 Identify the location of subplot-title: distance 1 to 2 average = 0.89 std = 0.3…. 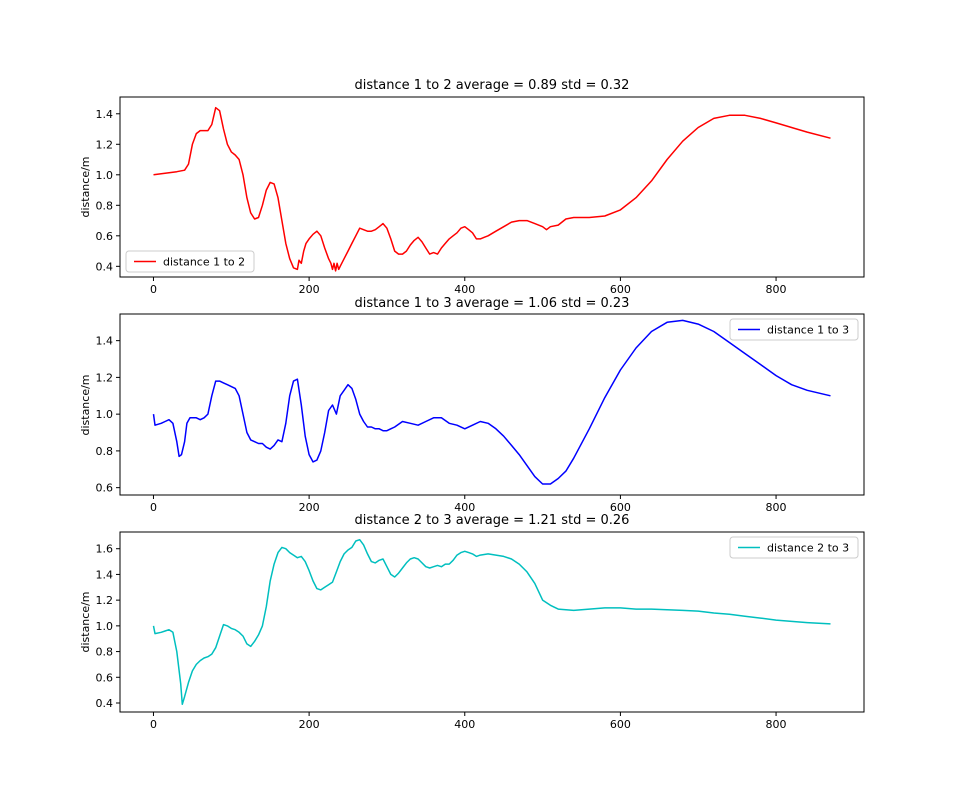
(492, 85).